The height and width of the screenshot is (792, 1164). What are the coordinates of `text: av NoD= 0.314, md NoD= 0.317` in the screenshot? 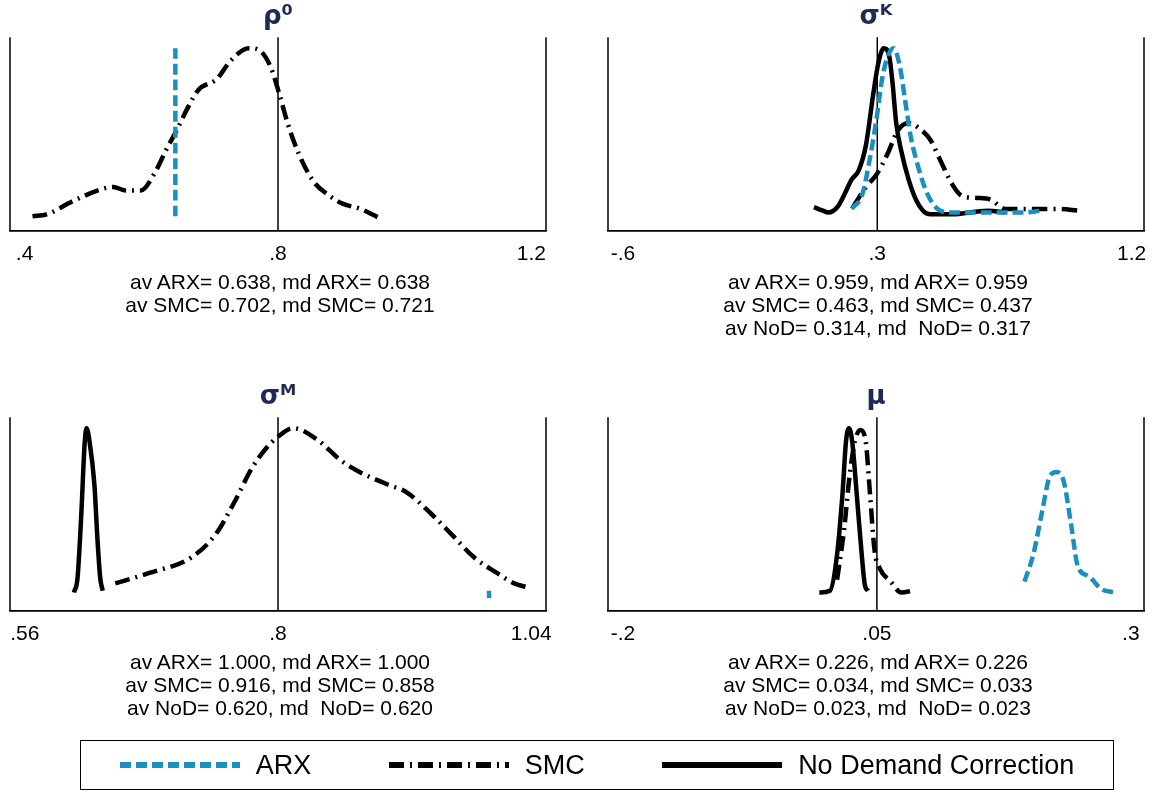 It's located at (878, 327).